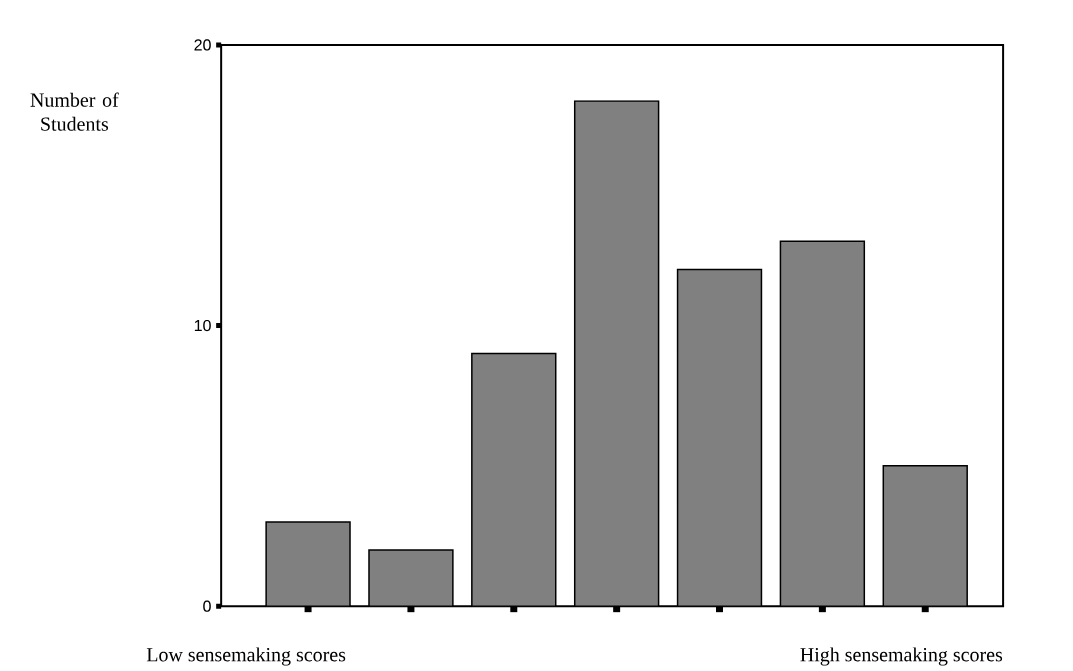 Image resolution: width=1073 pixels, height=671 pixels. What do you see at coordinates (74, 111) in the screenshot?
I see `y-axis-title: Number of Students` at bounding box center [74, 111].